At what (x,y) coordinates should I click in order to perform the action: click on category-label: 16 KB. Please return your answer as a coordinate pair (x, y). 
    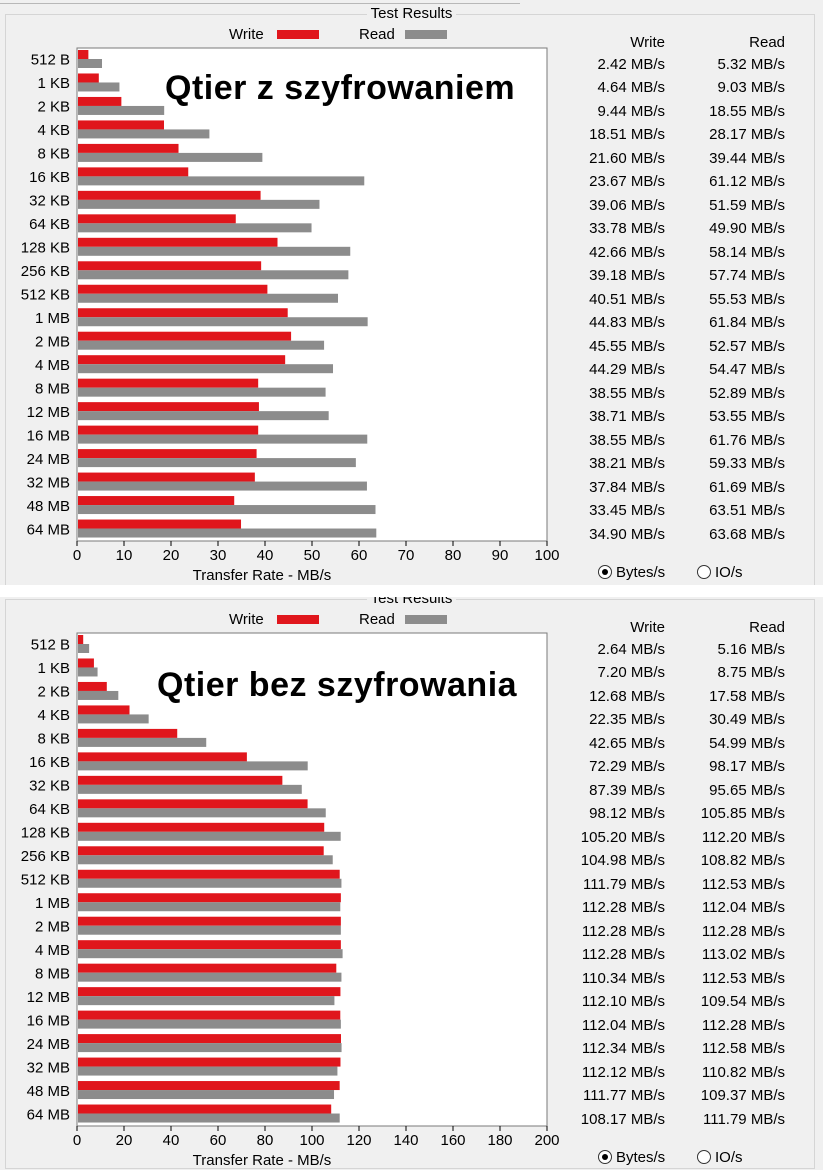
    Looking at the image, I should click on (49, 177).